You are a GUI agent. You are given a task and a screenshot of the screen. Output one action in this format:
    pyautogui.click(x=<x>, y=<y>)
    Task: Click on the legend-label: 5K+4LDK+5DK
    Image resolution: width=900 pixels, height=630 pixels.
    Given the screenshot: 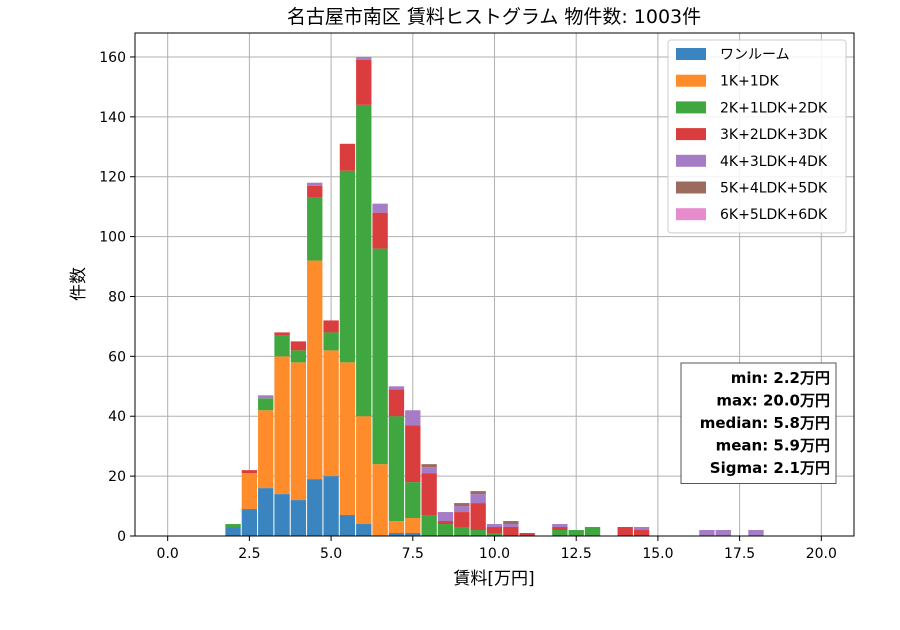 What is the action you would take?
    pyautogui.click(x=774, y=189)
    